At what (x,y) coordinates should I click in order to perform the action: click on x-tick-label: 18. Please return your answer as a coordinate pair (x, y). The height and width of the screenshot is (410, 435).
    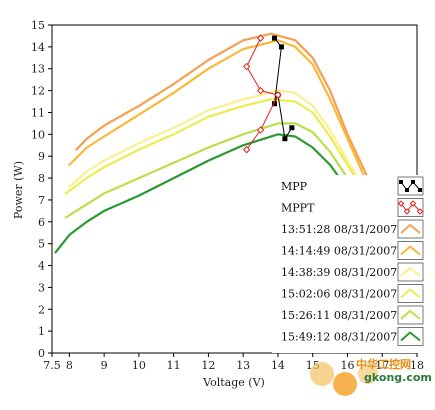
    Looking at the image, I should click on (417, 365).